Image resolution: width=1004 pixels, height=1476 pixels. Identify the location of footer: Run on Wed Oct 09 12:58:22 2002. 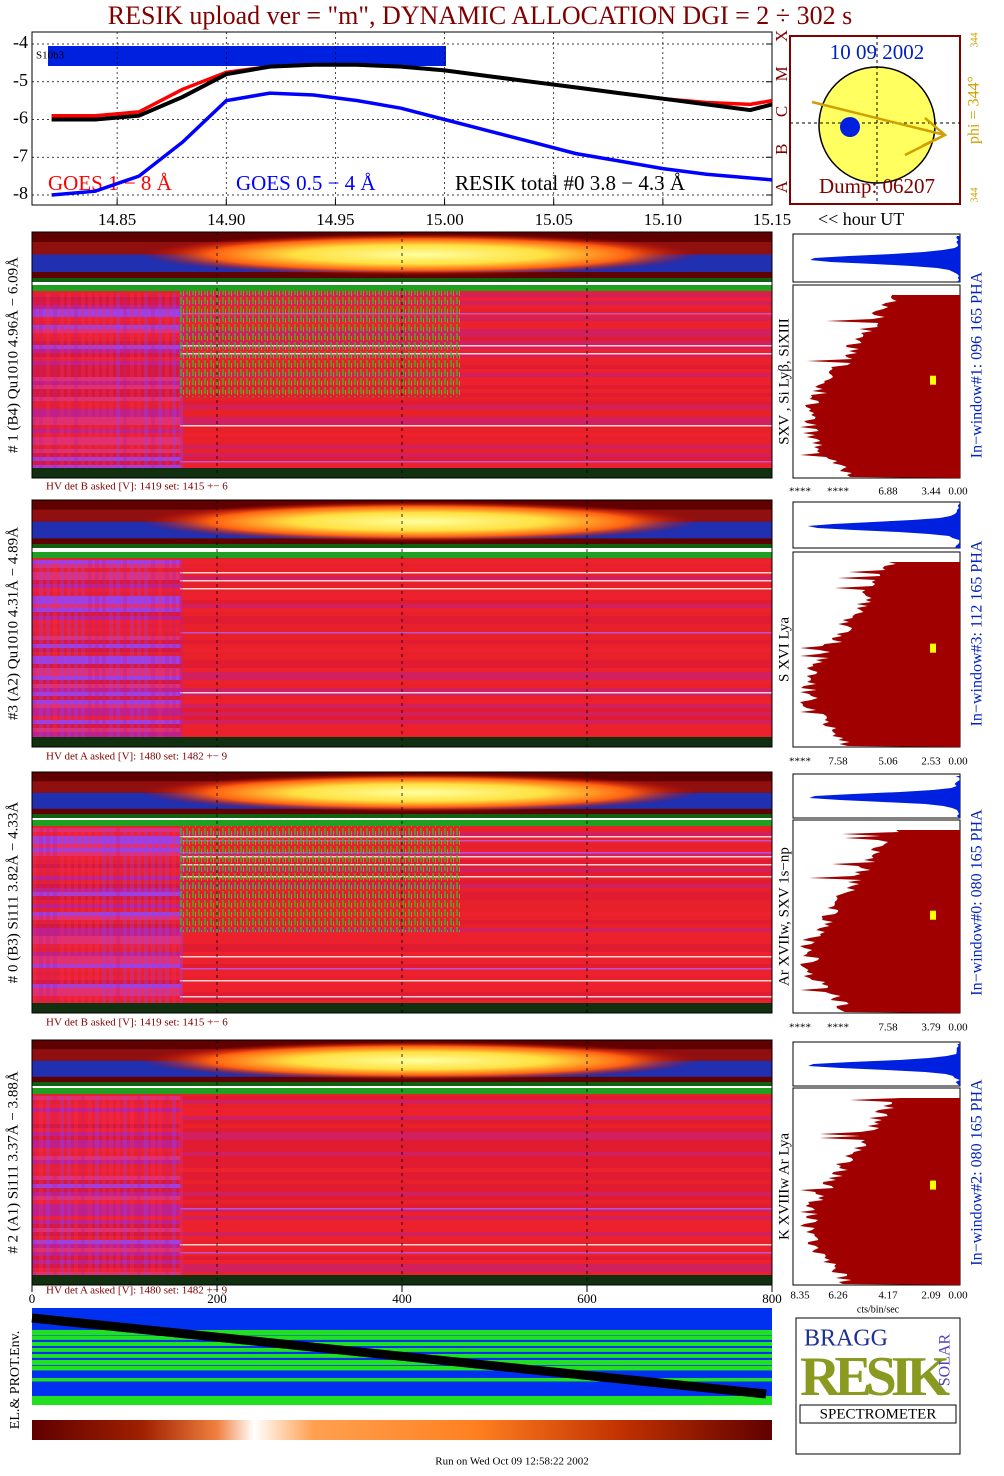
(512, 1462).